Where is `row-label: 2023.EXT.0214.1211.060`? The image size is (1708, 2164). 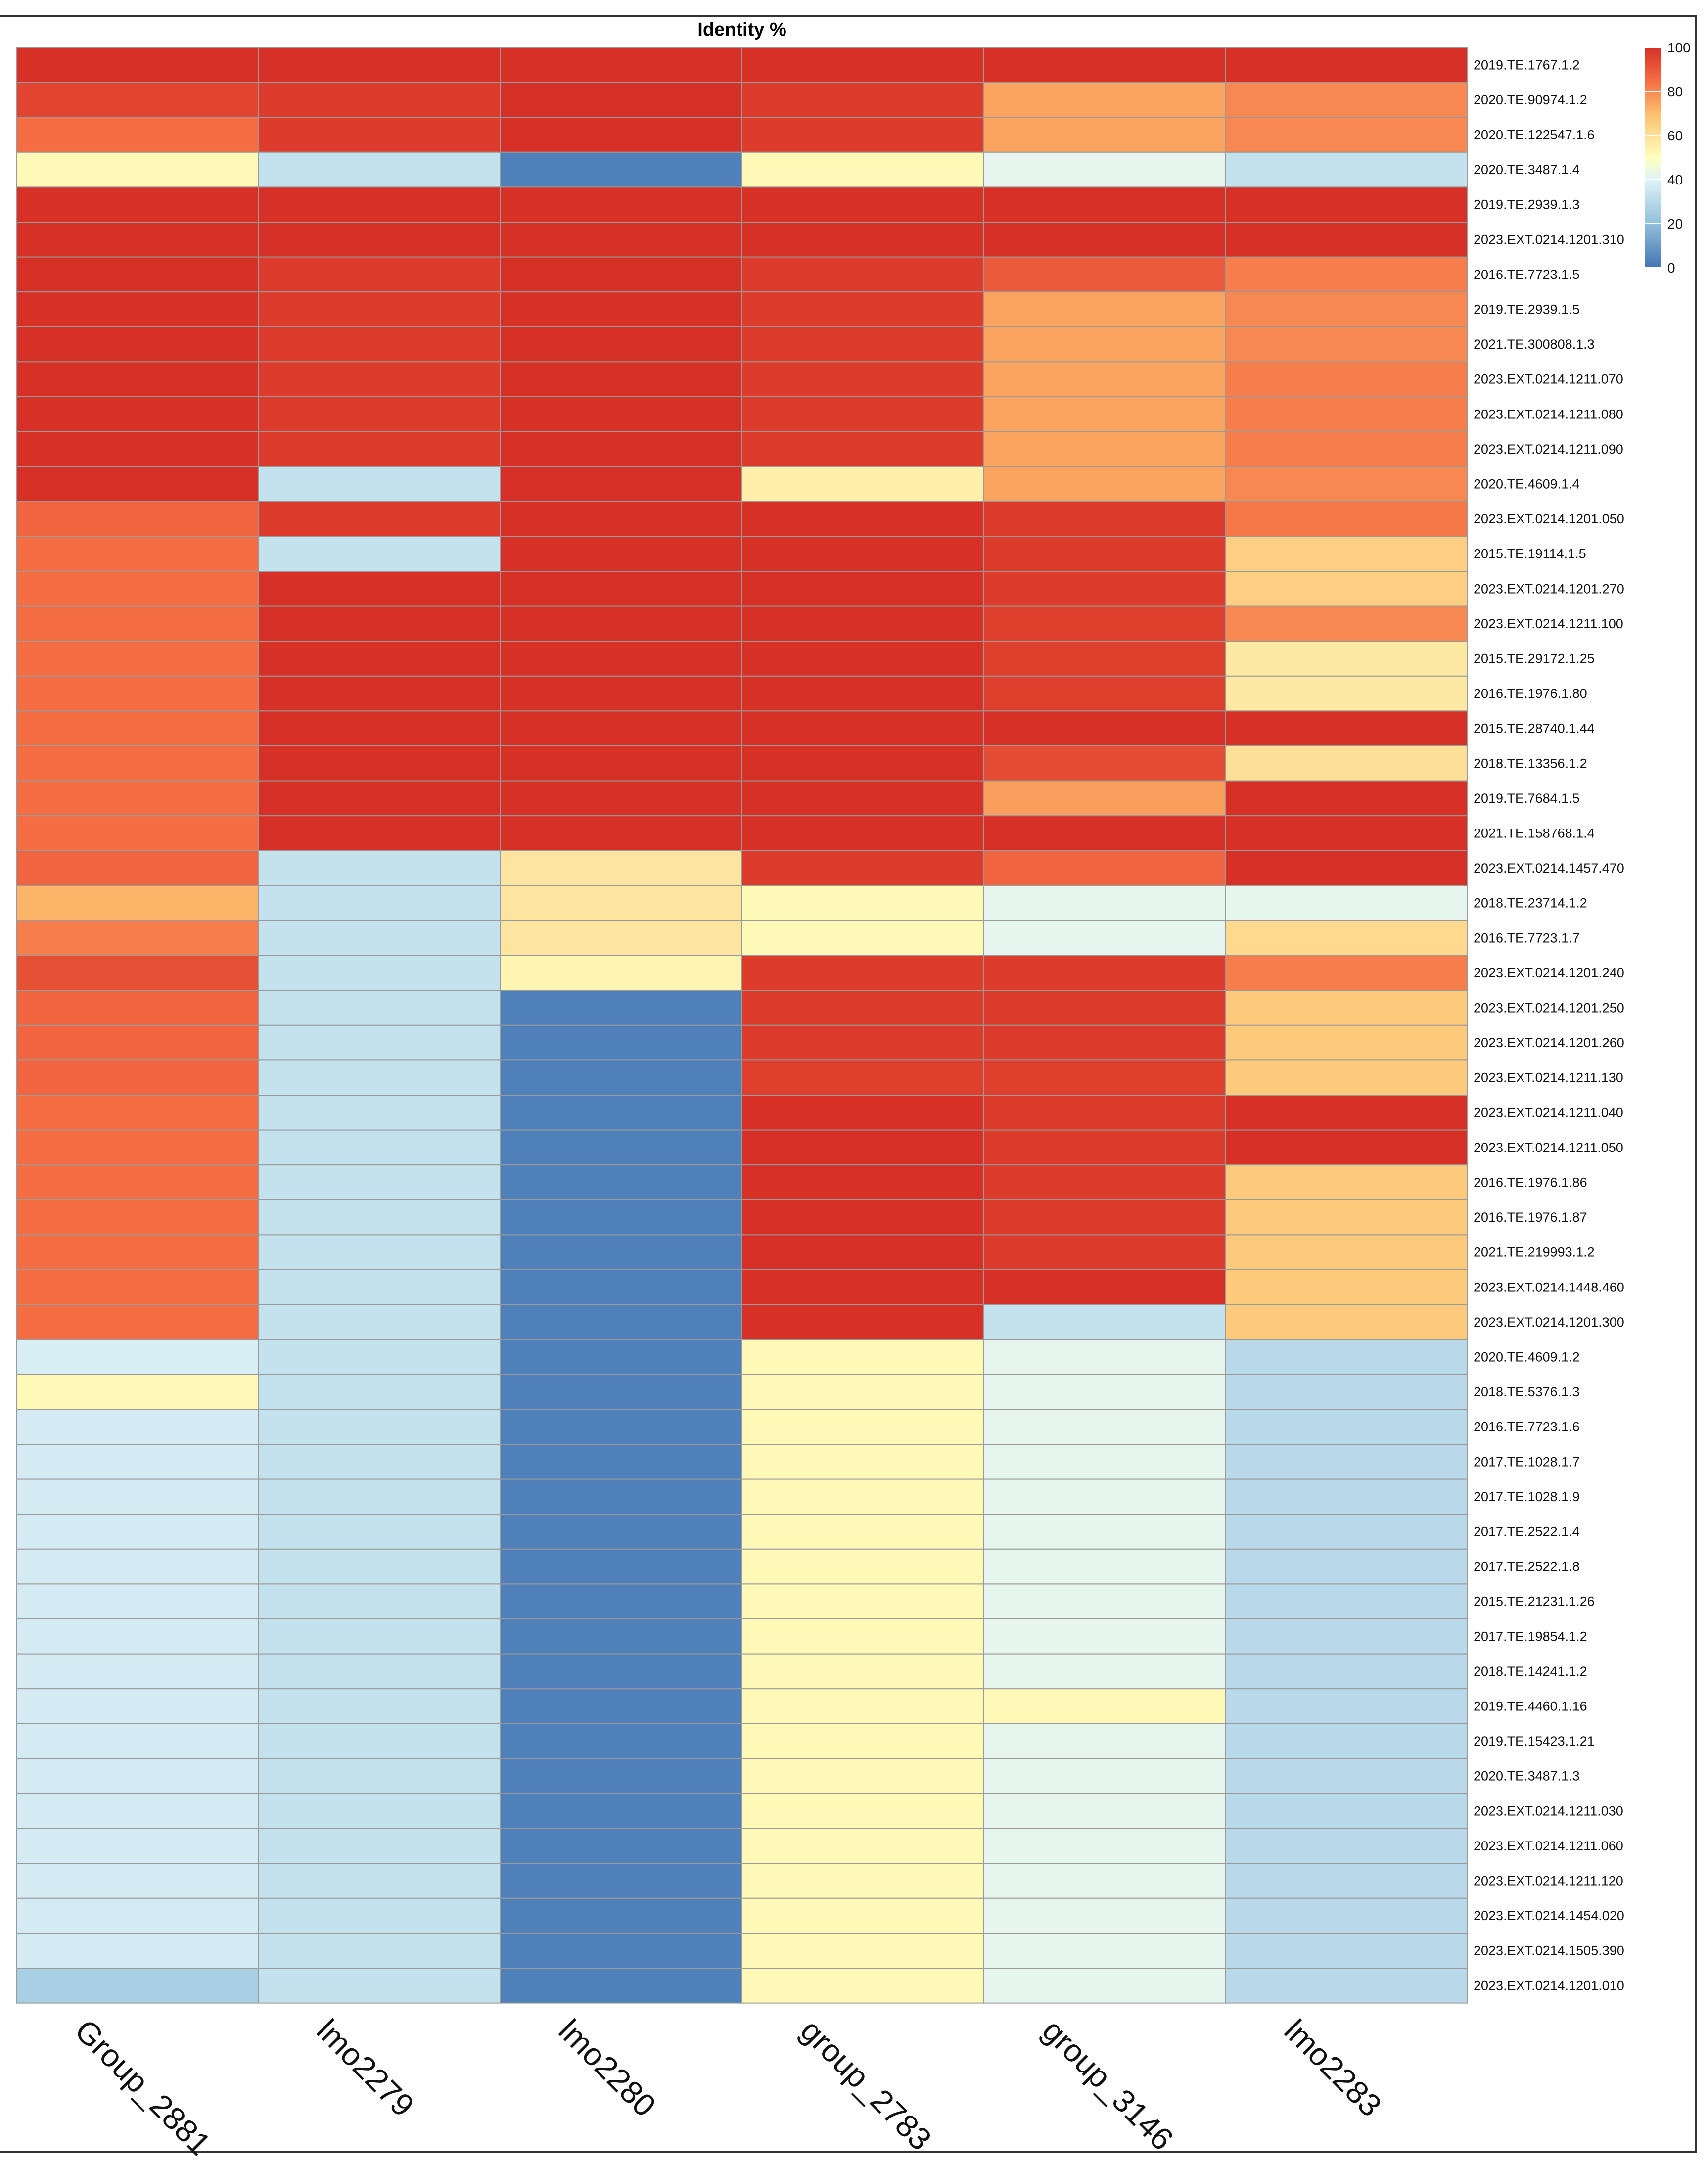 row-label: 2023.EXT.0214.1211.060 is located at coordinates (1548, 1846).